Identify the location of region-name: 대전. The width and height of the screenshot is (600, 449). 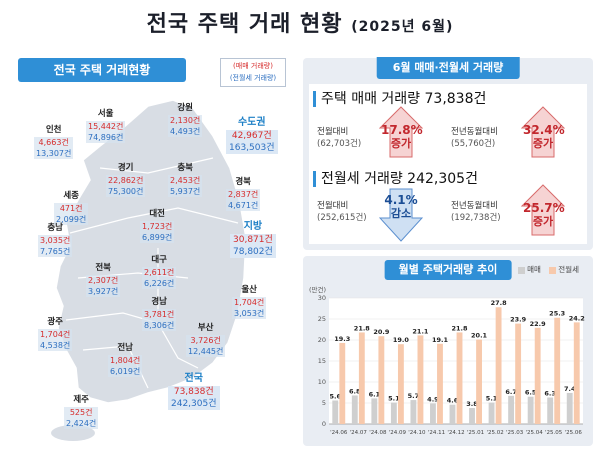
(157, 214).